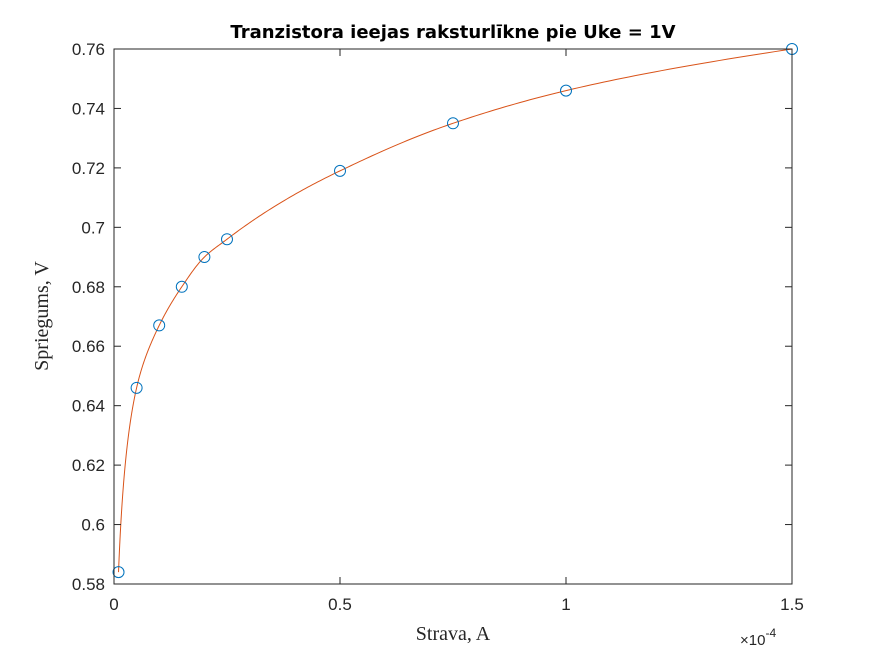 The image size is (875, 656). I want to click on x-axis-label: Strava, A, so click(453, 634).